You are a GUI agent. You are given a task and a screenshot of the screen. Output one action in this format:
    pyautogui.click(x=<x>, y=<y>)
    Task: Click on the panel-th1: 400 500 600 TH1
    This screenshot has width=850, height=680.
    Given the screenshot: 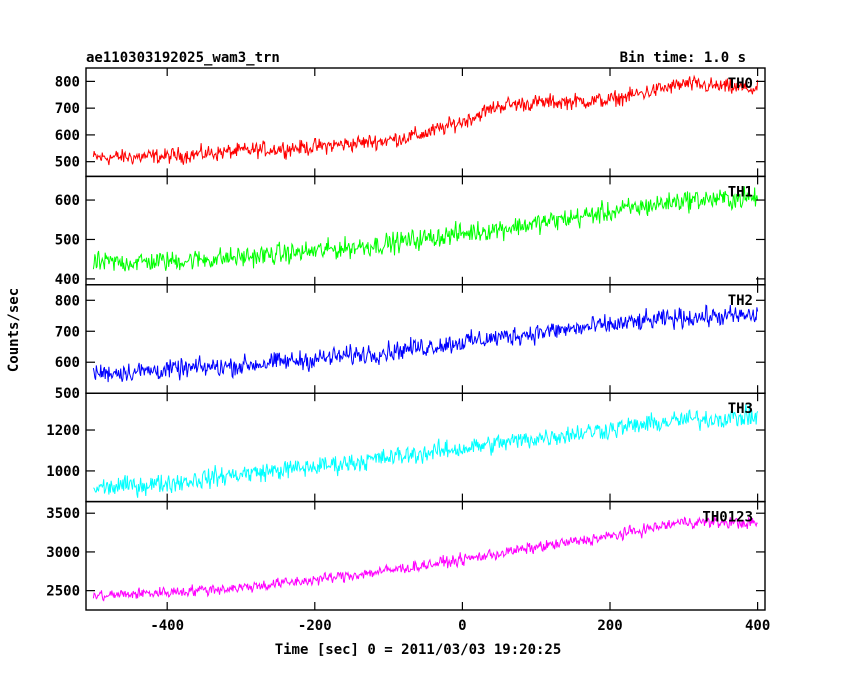 What is the action you would take?
    pyautogui.click(x=410, y=231)
    